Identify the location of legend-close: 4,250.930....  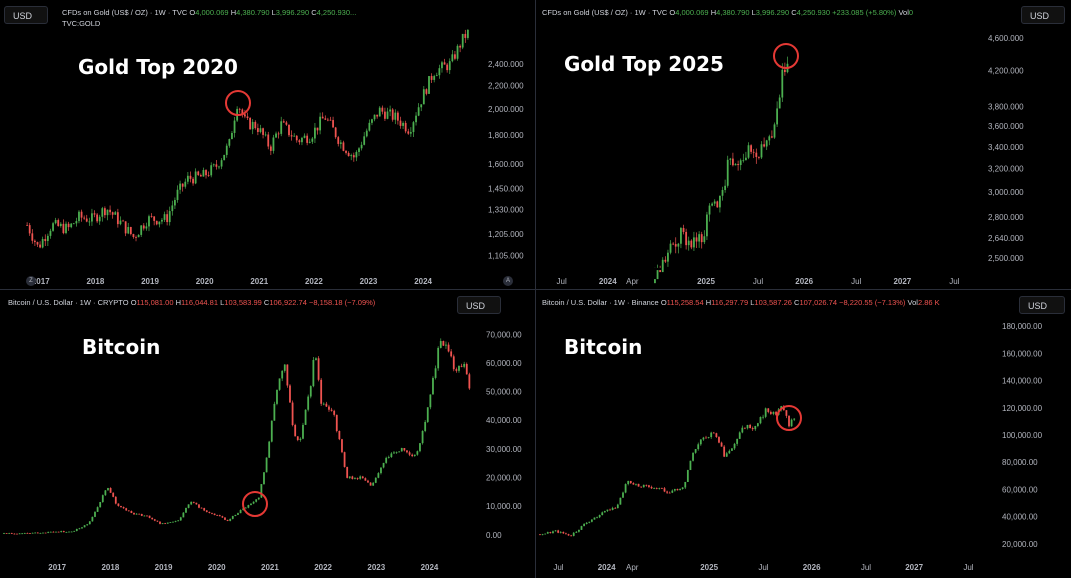
(336, 12).